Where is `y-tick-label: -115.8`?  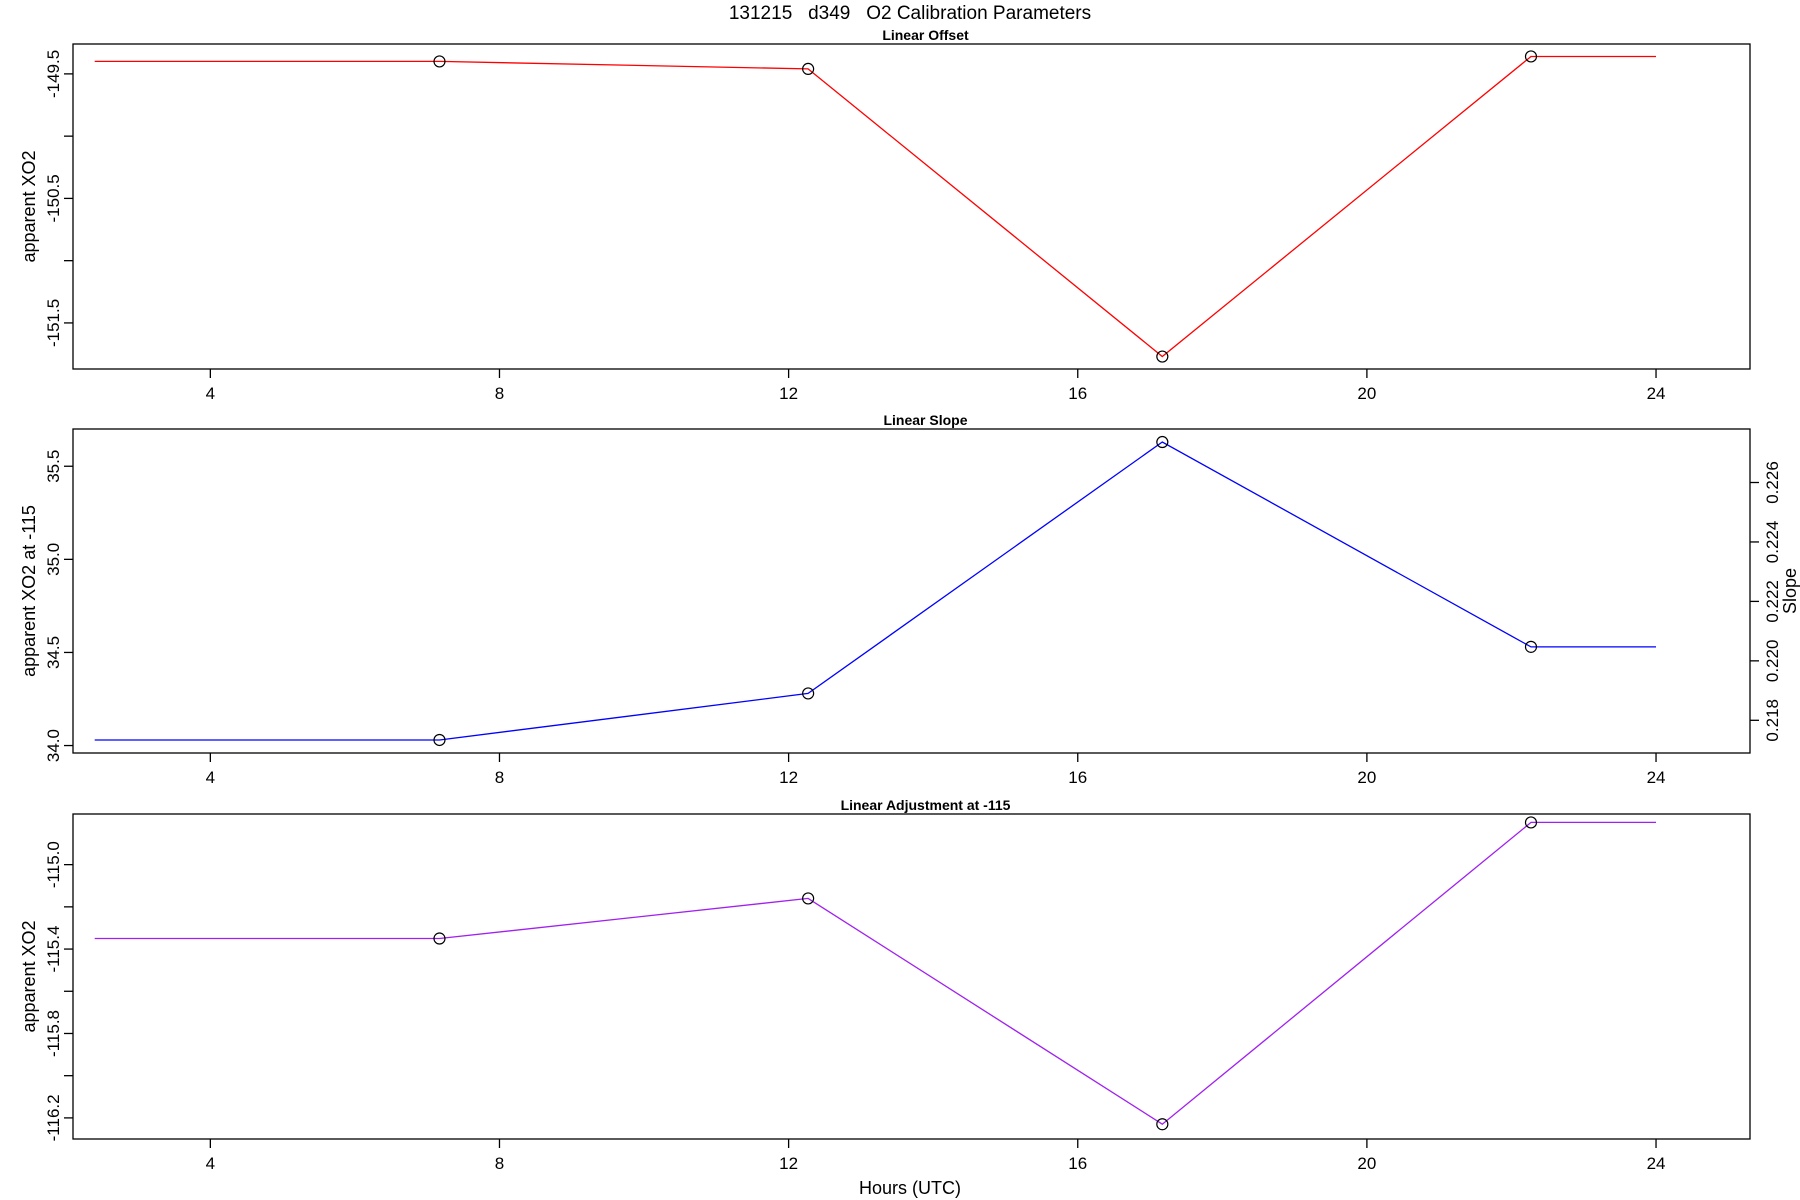
y-tick-label: -115.8 is located at coordinates (53, 1033).